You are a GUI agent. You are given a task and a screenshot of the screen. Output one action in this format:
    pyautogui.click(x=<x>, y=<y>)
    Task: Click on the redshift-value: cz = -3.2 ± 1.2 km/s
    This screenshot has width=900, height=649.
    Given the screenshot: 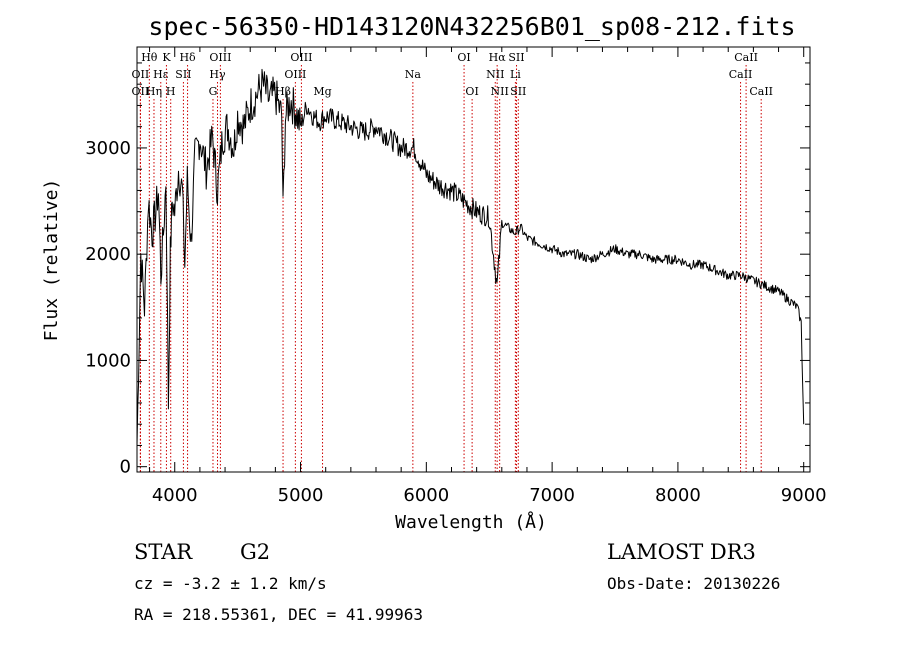 What is the action you would take?
    pyautogui.click(x=230, y=583)
    